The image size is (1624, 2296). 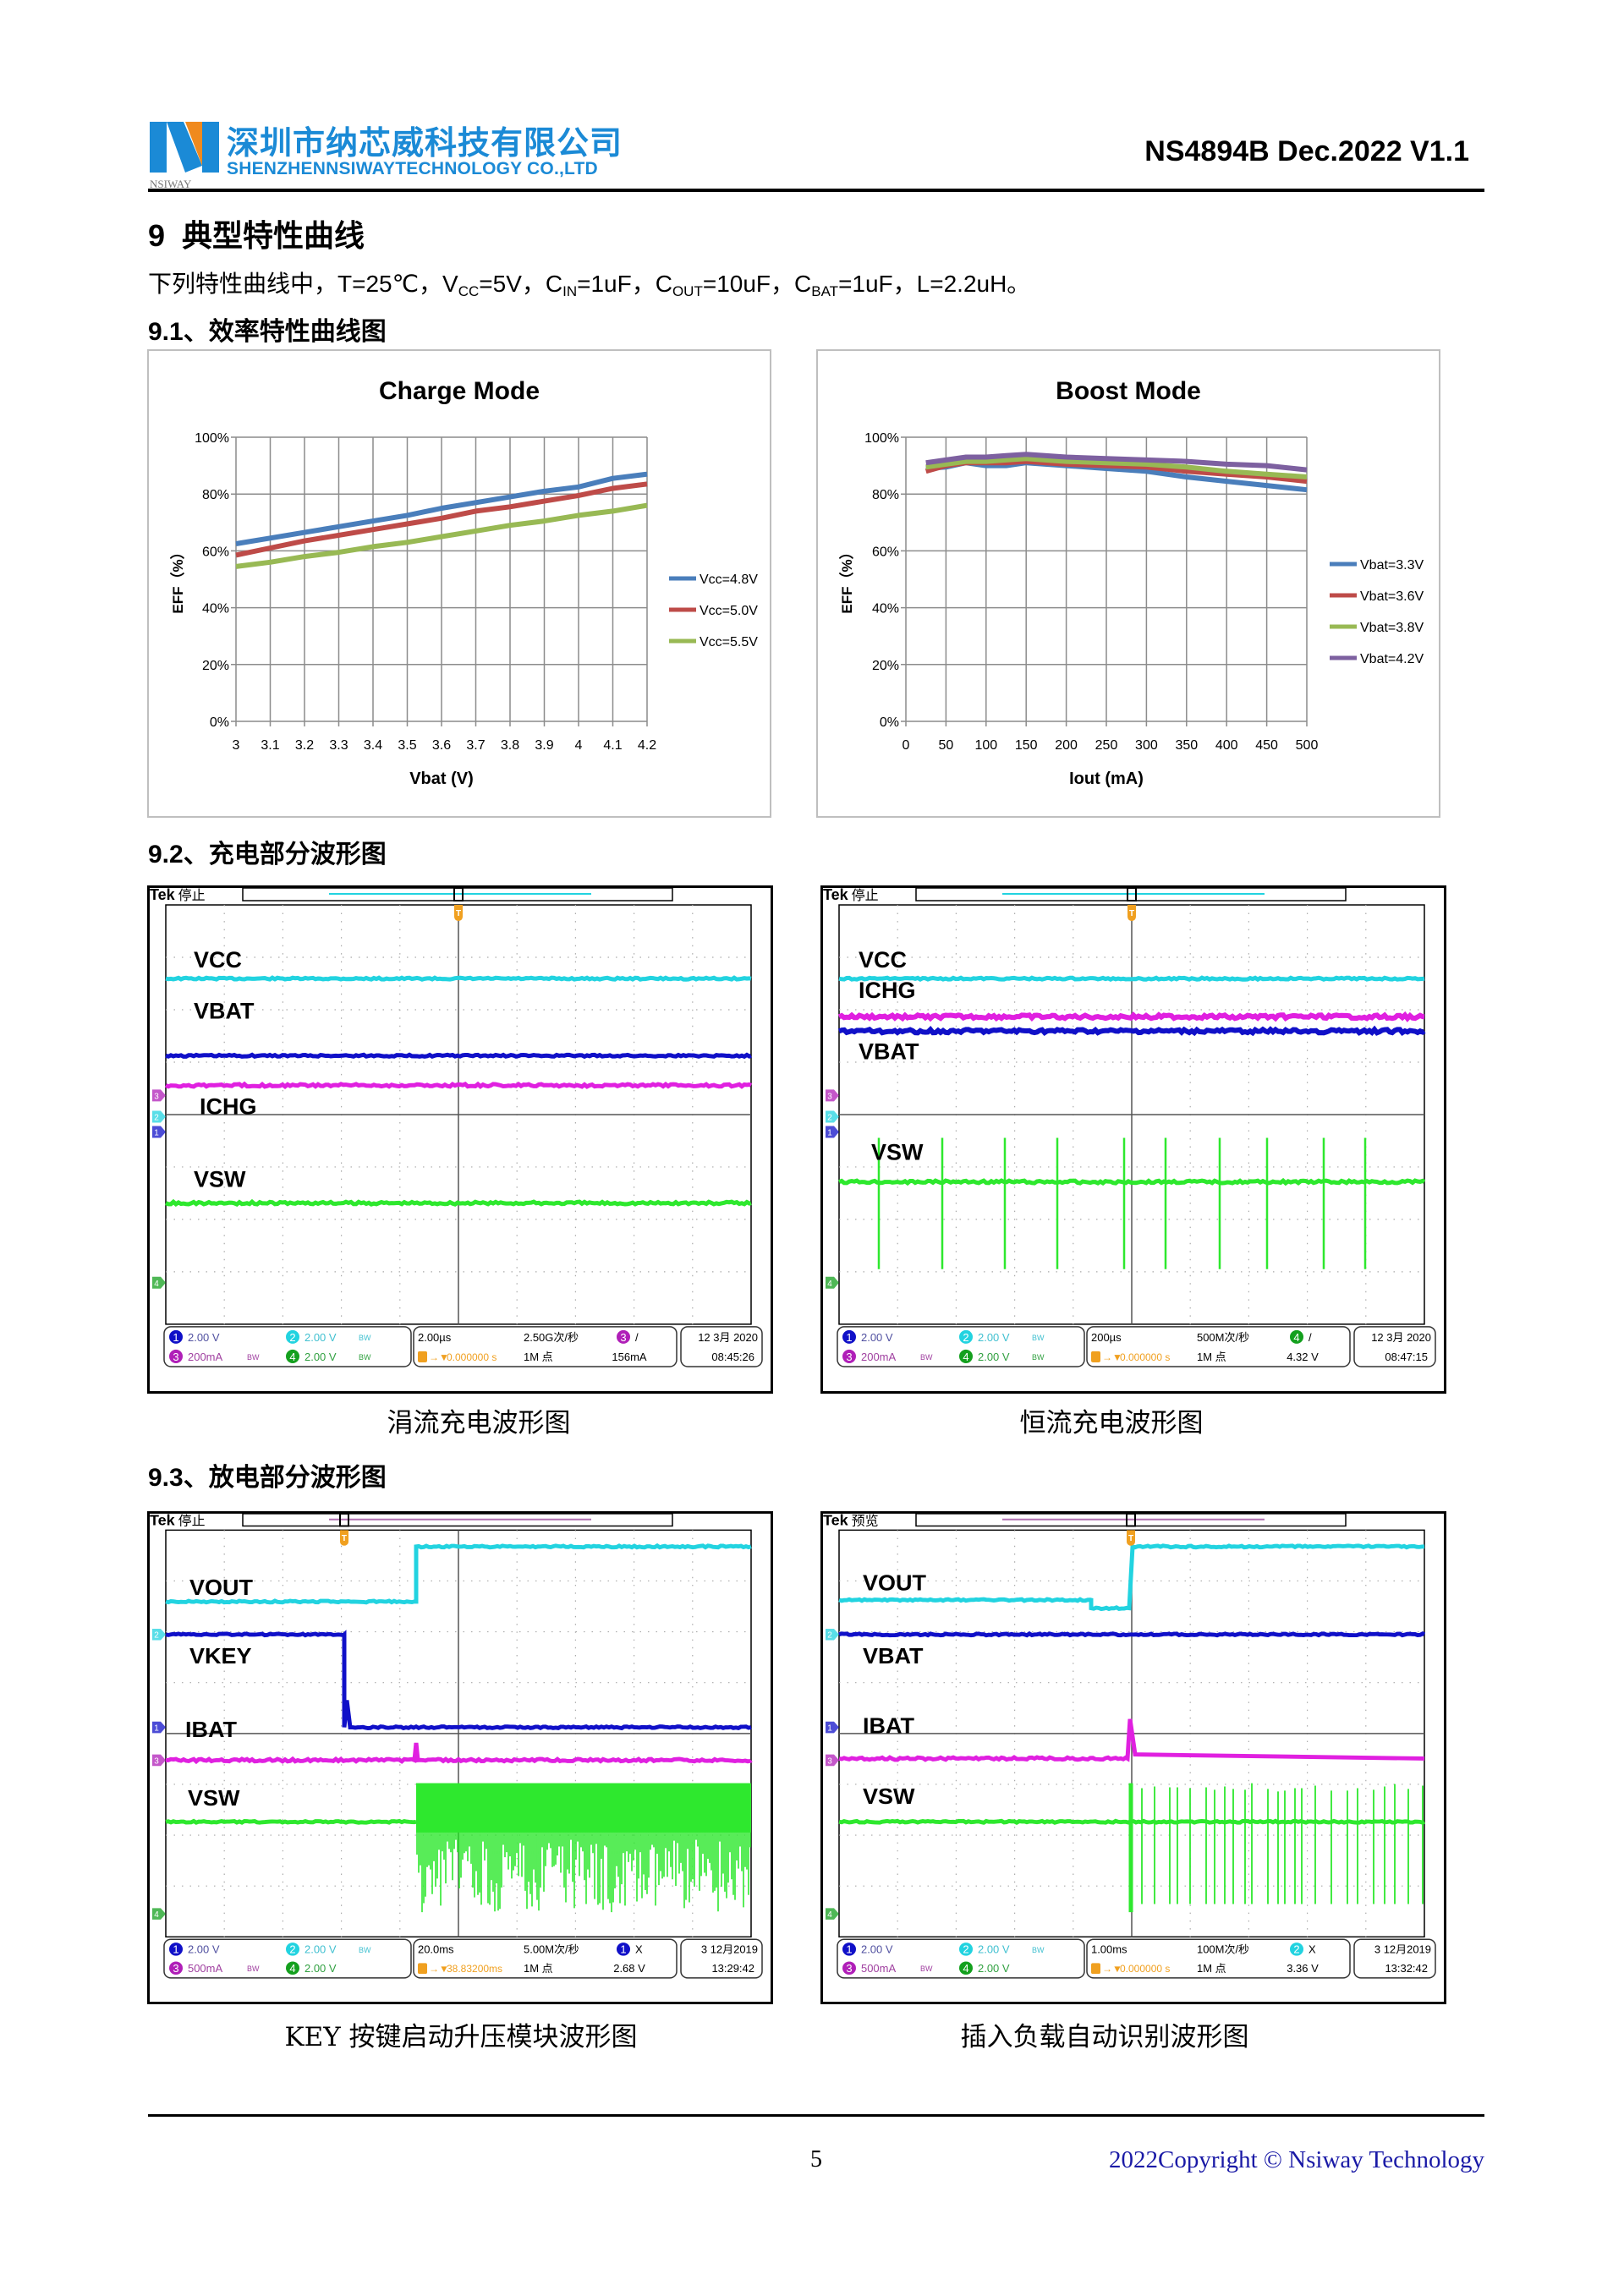 What do you see at coordinates (886, 552) in the screenshot?
I see `y-tick-label: 60%` at bounding box center [886, 552].